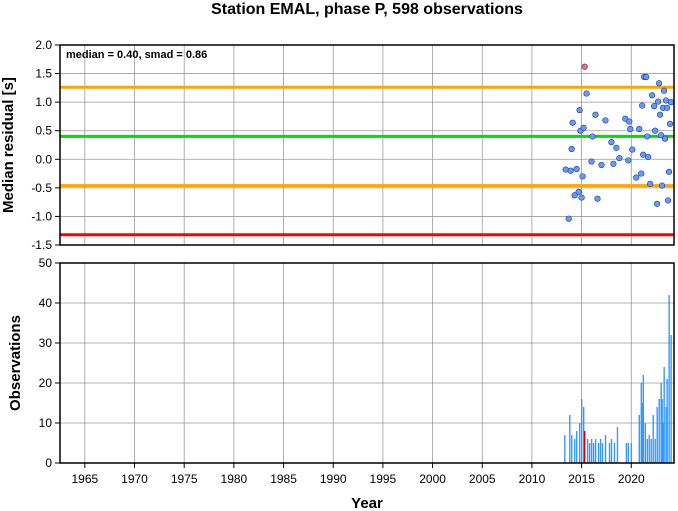 The width and height of the screenshot is (678, 511). What do you see at coordinates (43, 102) in the screenshot?
I see `y-tick-label: 1.0` at bounding box center [43, 102].